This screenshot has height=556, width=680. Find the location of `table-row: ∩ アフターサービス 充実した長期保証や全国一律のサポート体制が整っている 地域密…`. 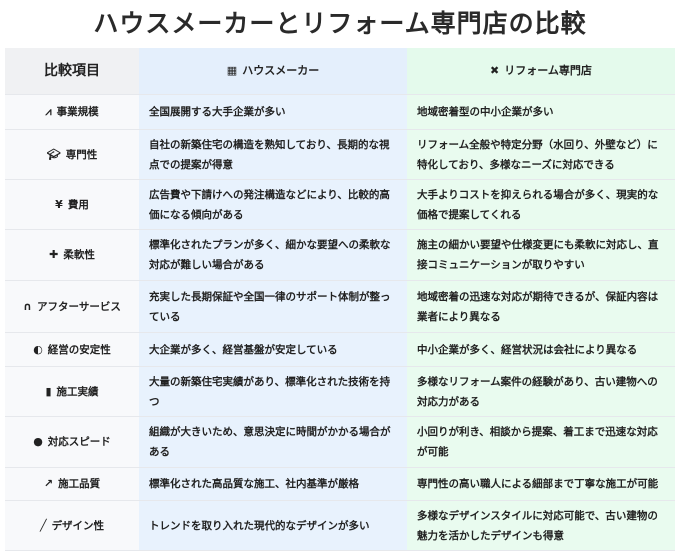

table-row: ∩ アフターサービス 充実した長期保証や全国一律のサポート体制が整っている 地域密… is located at coordinates (340, 306).